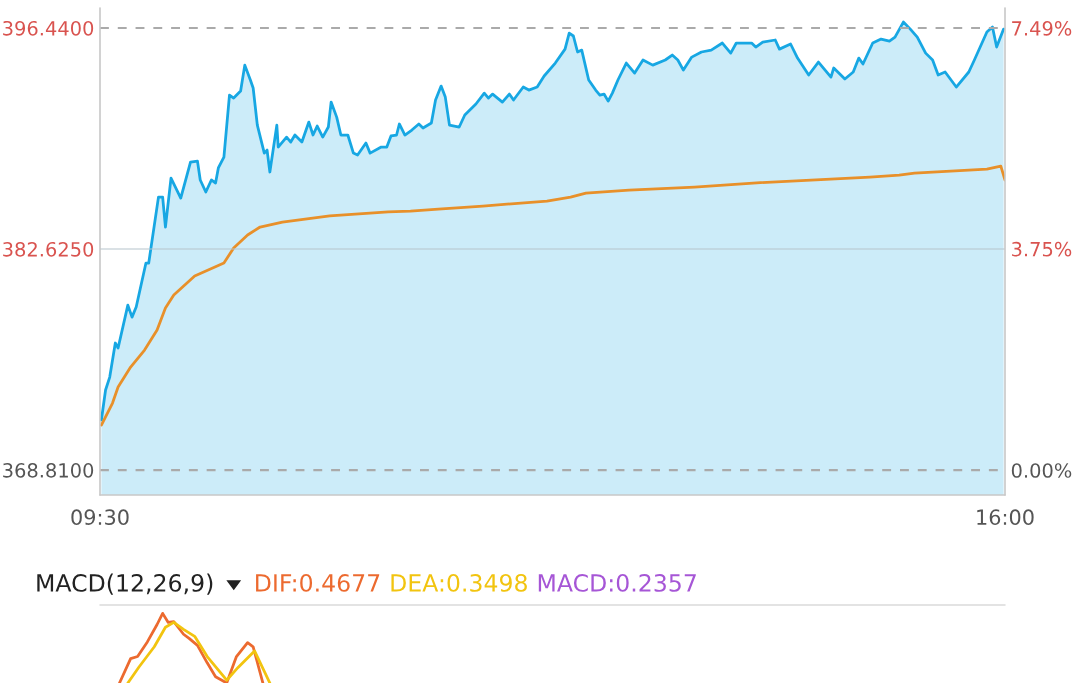 The image size is (1080, 683). What do you see at coordinates (1042, 249) in the screenshot?
I see `y2-tick-label: 3.75%` at bounding box center [1042, 249].